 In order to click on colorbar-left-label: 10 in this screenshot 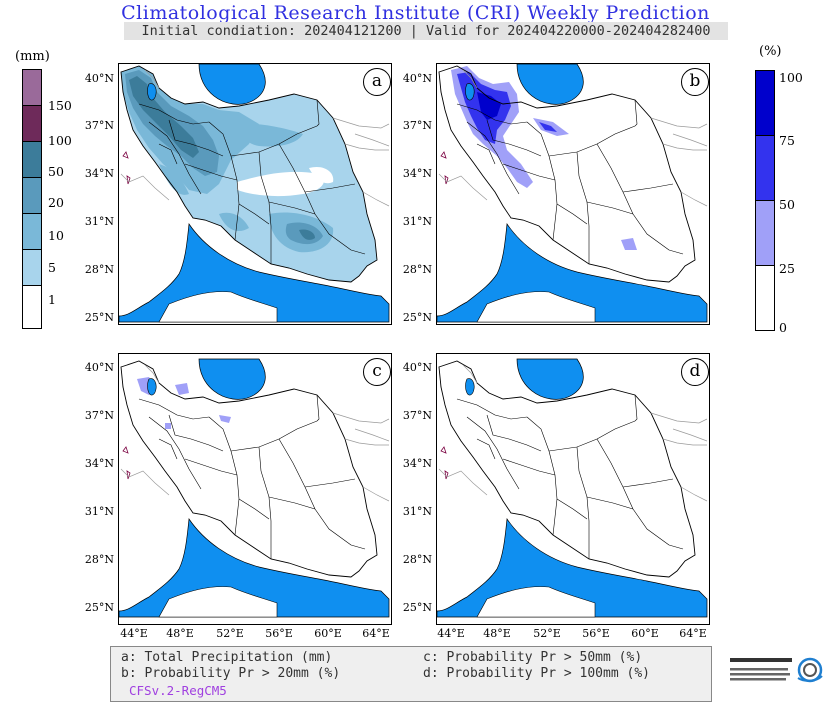, I will do `click(56, 235)`.